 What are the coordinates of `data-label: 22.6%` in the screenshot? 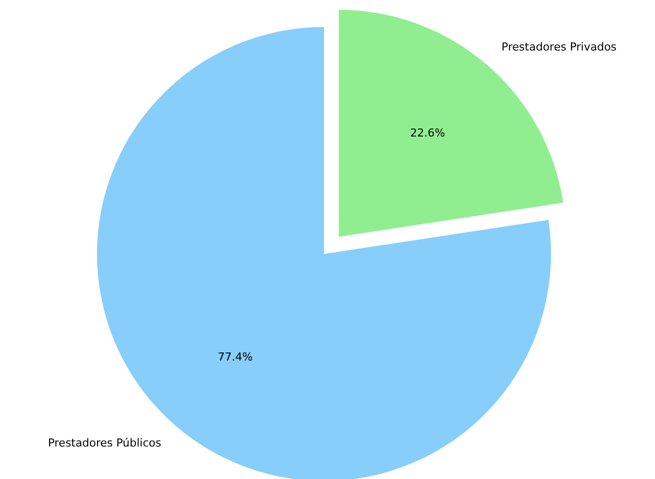 It's located at (428, 133).